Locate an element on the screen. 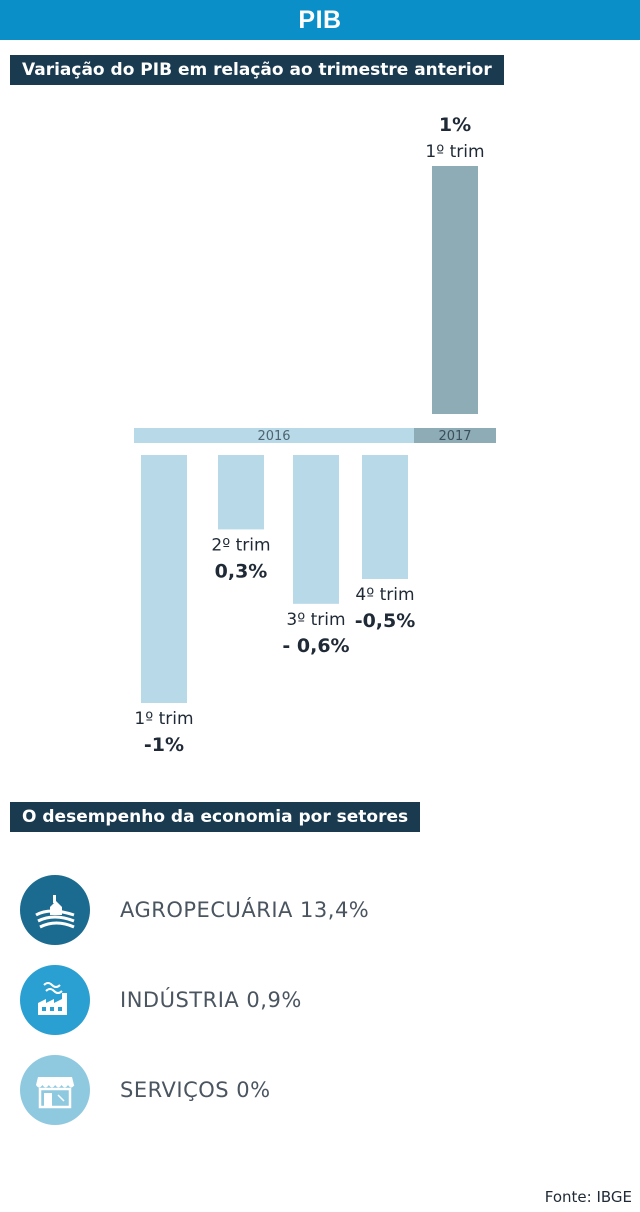  bar-label-2016-3: 3º trim is located at coordinates (315, 620).